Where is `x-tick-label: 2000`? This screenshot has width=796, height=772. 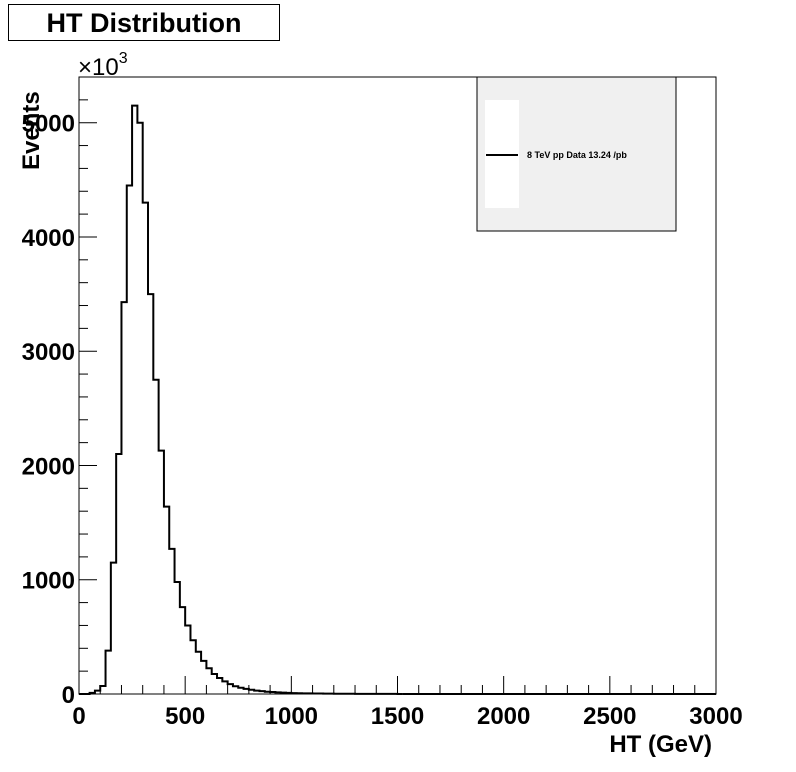 x-tick-label: 2000 is located at coordinates (503, 716).